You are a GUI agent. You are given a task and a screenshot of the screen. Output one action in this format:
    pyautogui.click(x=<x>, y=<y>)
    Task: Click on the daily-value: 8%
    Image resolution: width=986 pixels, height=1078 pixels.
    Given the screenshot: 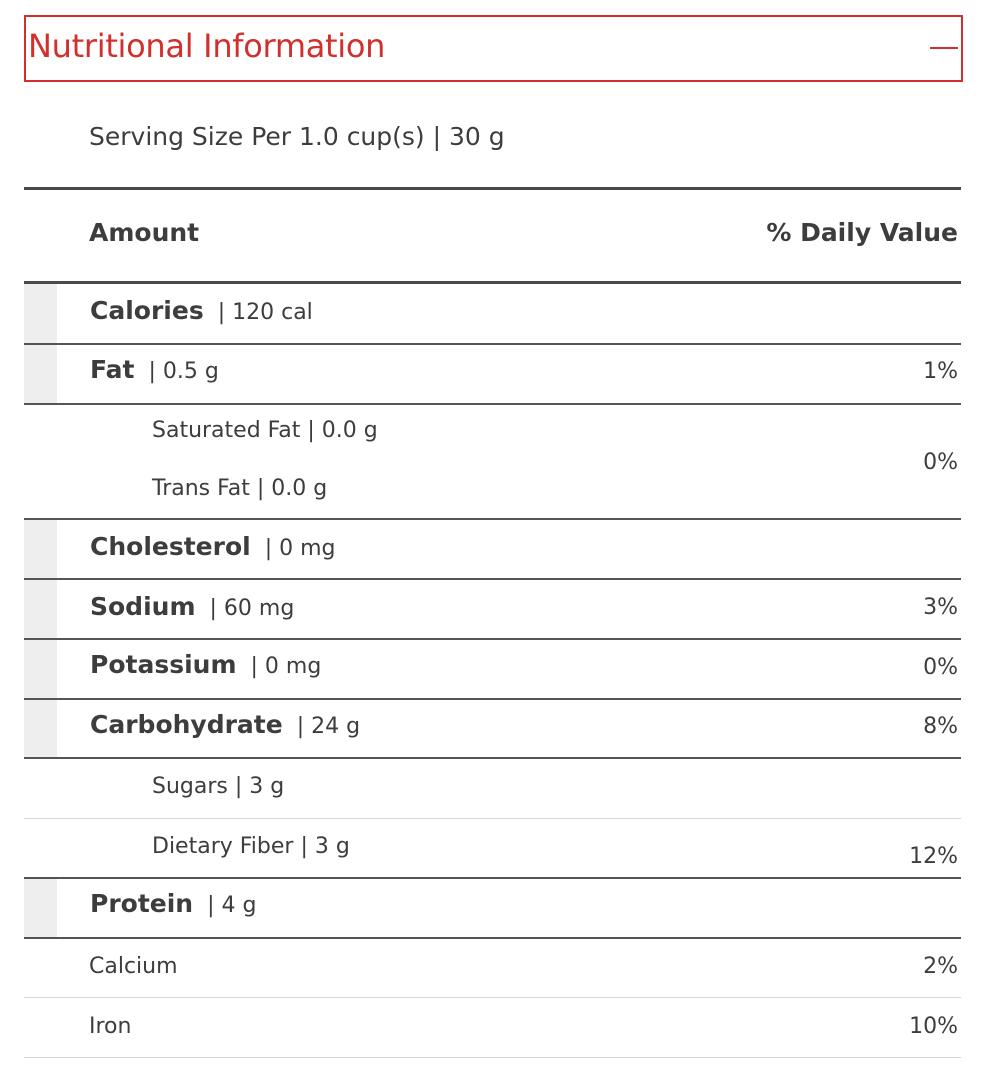 What is the action you would take?
    pyautogui.click(x=940, y=726)
    